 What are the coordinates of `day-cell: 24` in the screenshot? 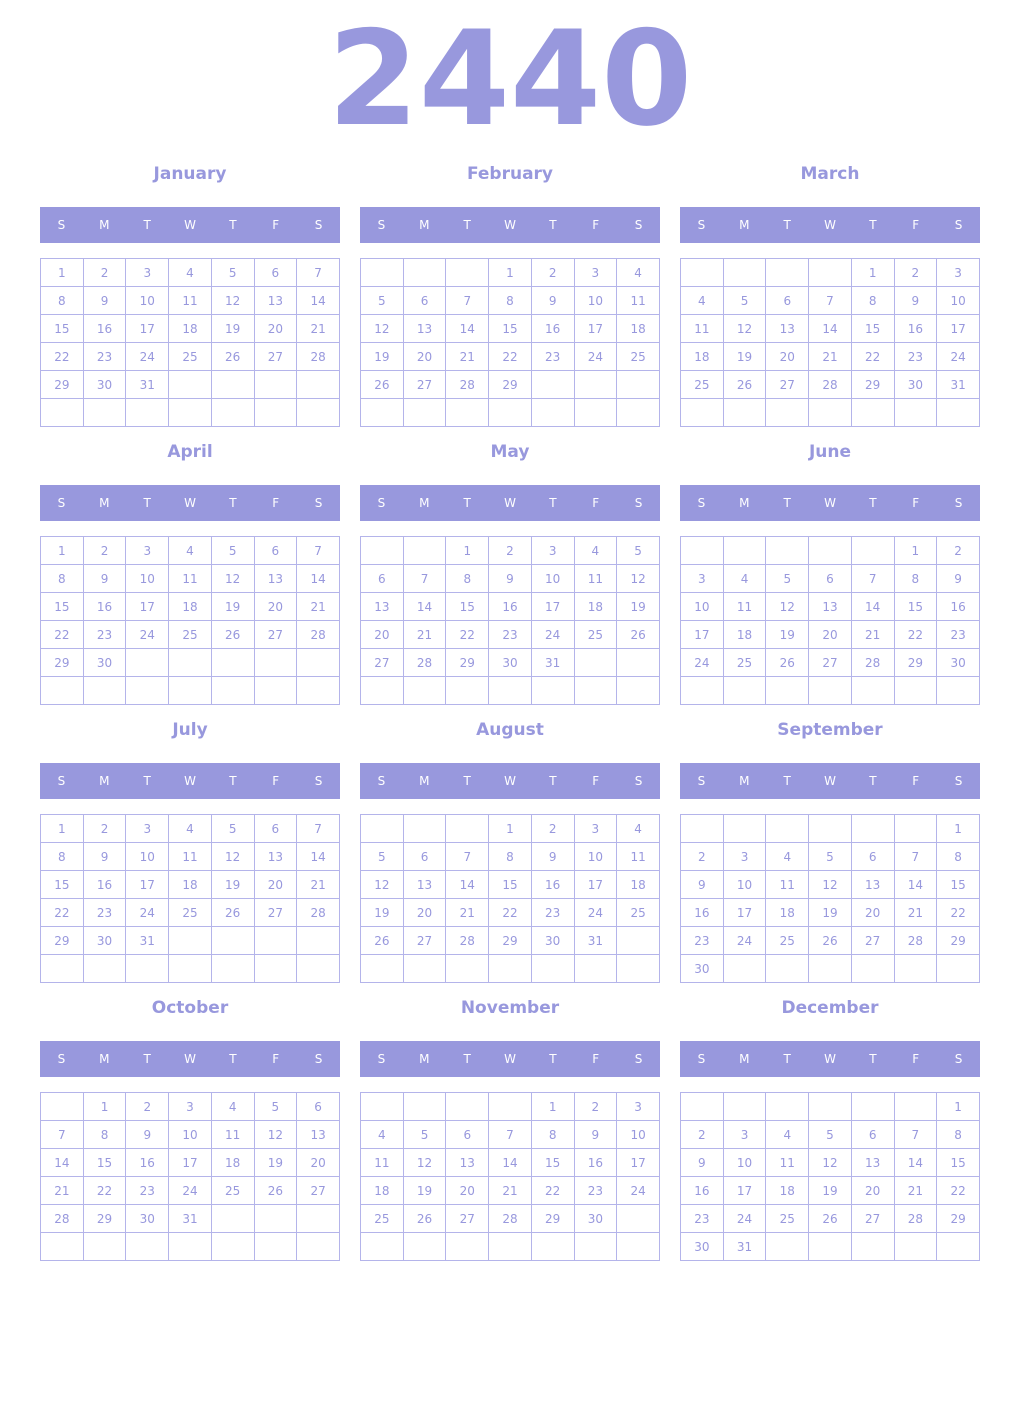 It's located at (595, 356).